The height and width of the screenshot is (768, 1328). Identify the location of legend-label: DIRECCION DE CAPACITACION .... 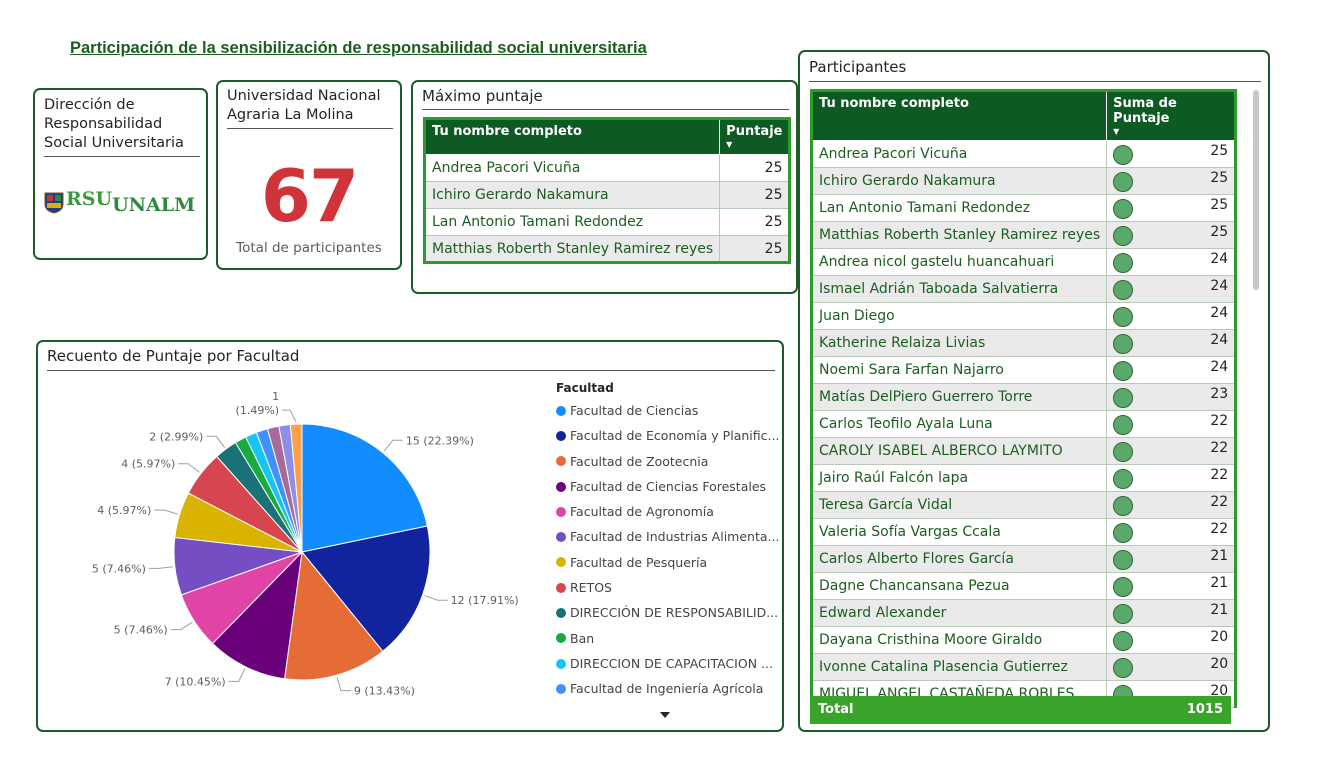
(671, 663).